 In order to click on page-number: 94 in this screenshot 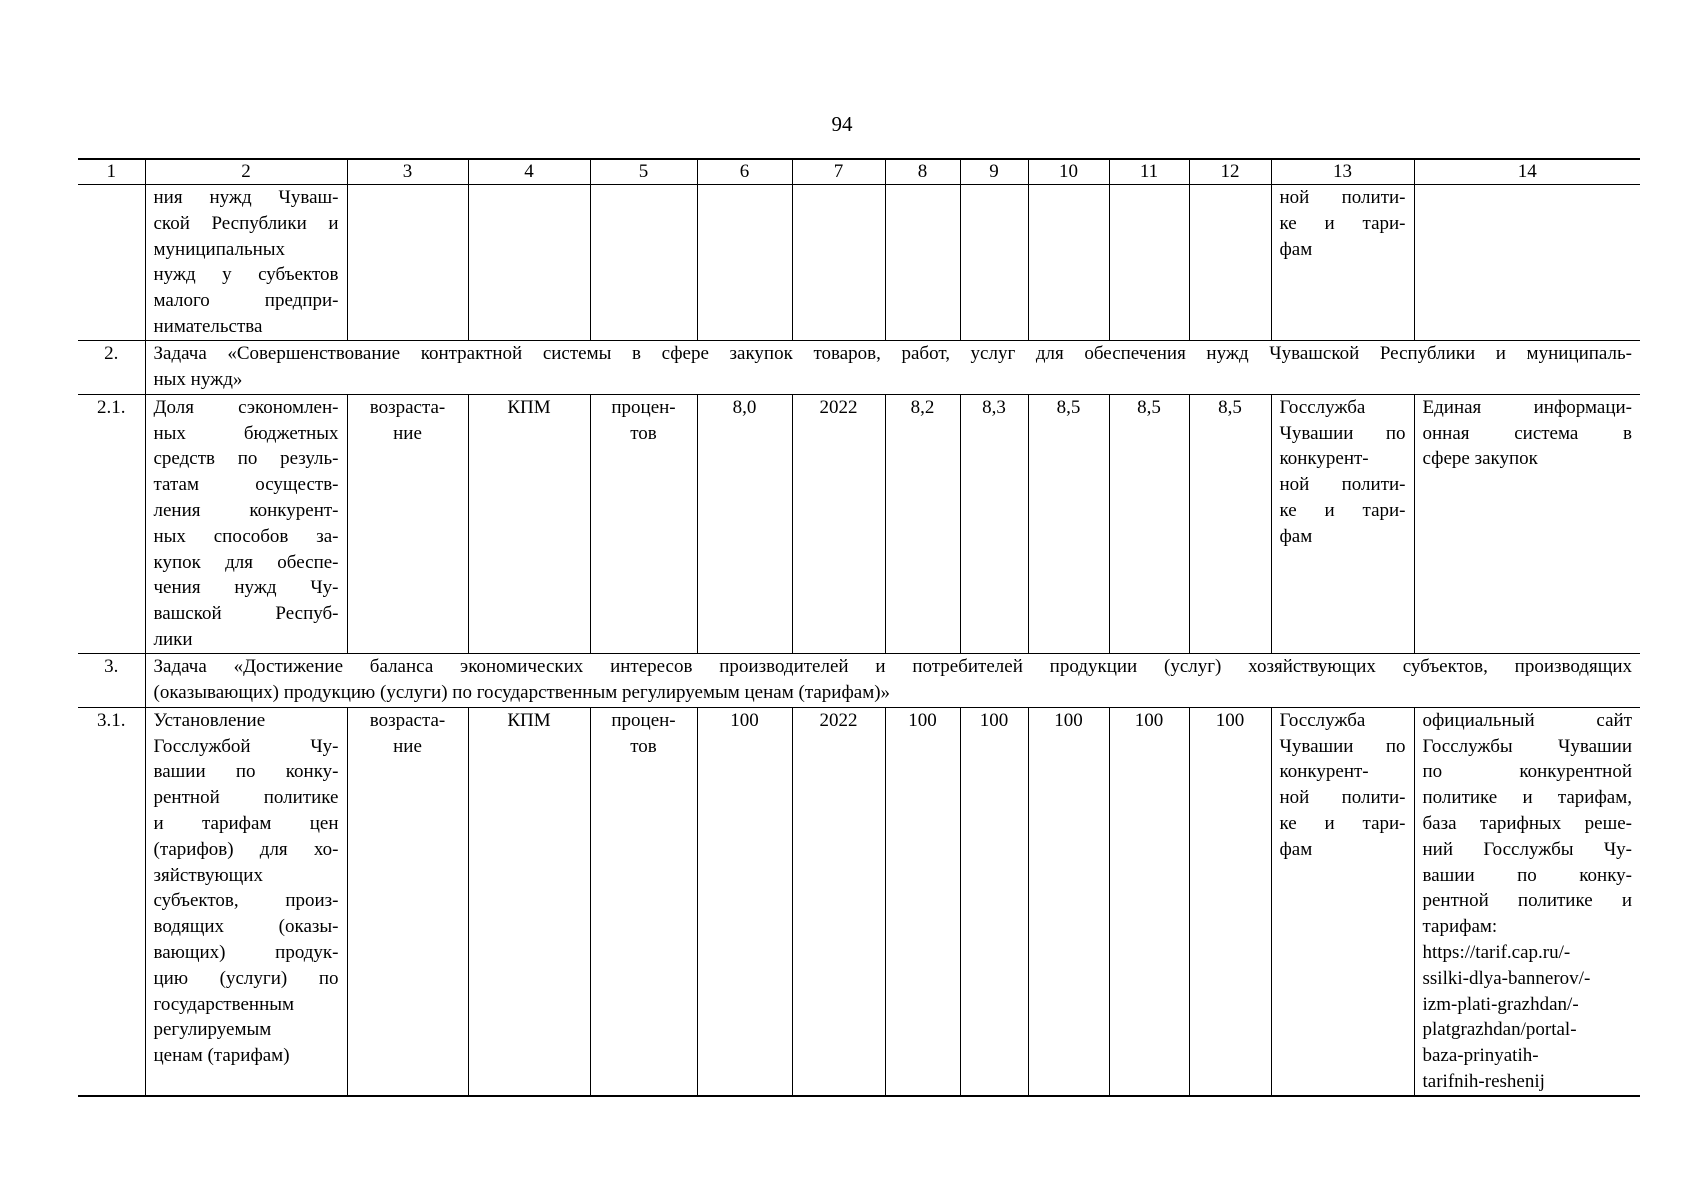, I will do `click(842, 124)`.